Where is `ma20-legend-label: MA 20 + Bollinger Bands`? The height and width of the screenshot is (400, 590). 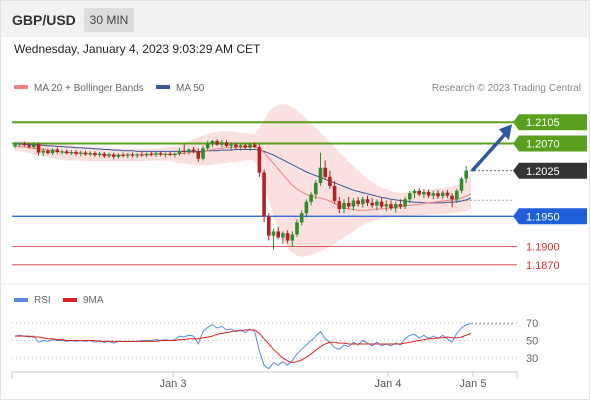
ma20-legend-label: MA 20 + Bollinger Bands is located at coordinates (89, 88).